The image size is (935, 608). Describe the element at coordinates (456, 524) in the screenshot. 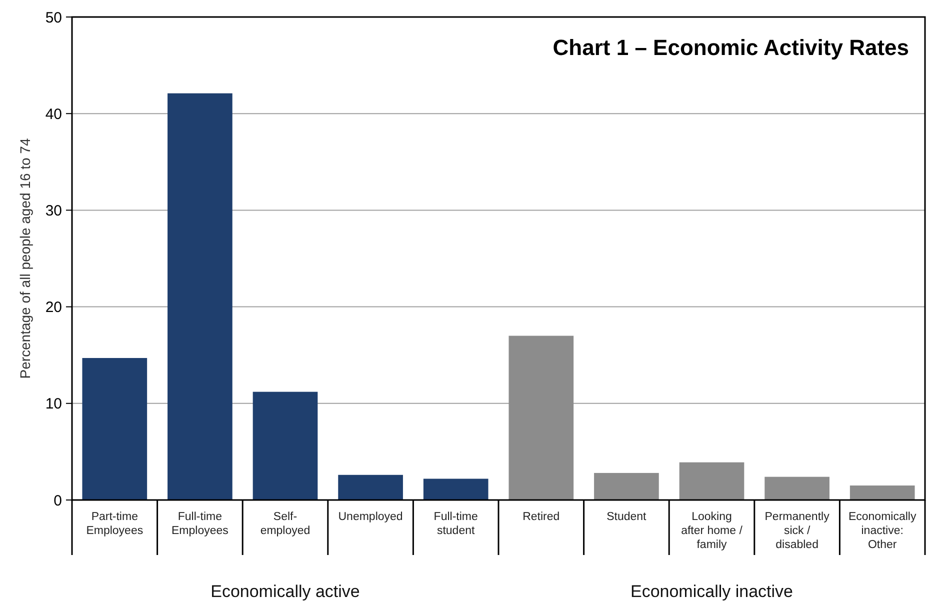

I see `x-tick-label: Full-time student` at that location.